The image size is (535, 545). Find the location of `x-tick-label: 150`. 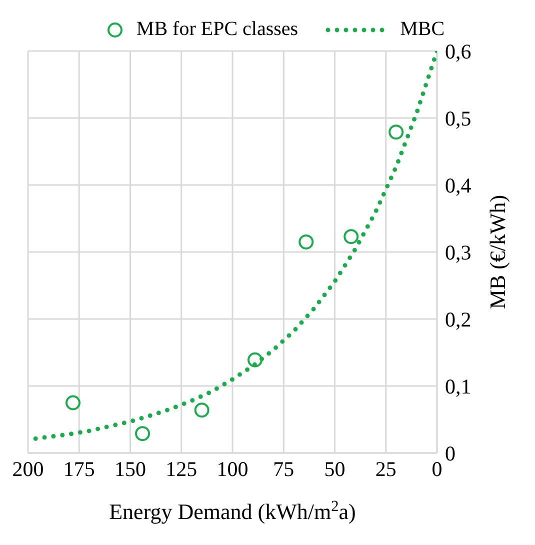

x-tick-label: 150 is located at coordinates (130, 468).